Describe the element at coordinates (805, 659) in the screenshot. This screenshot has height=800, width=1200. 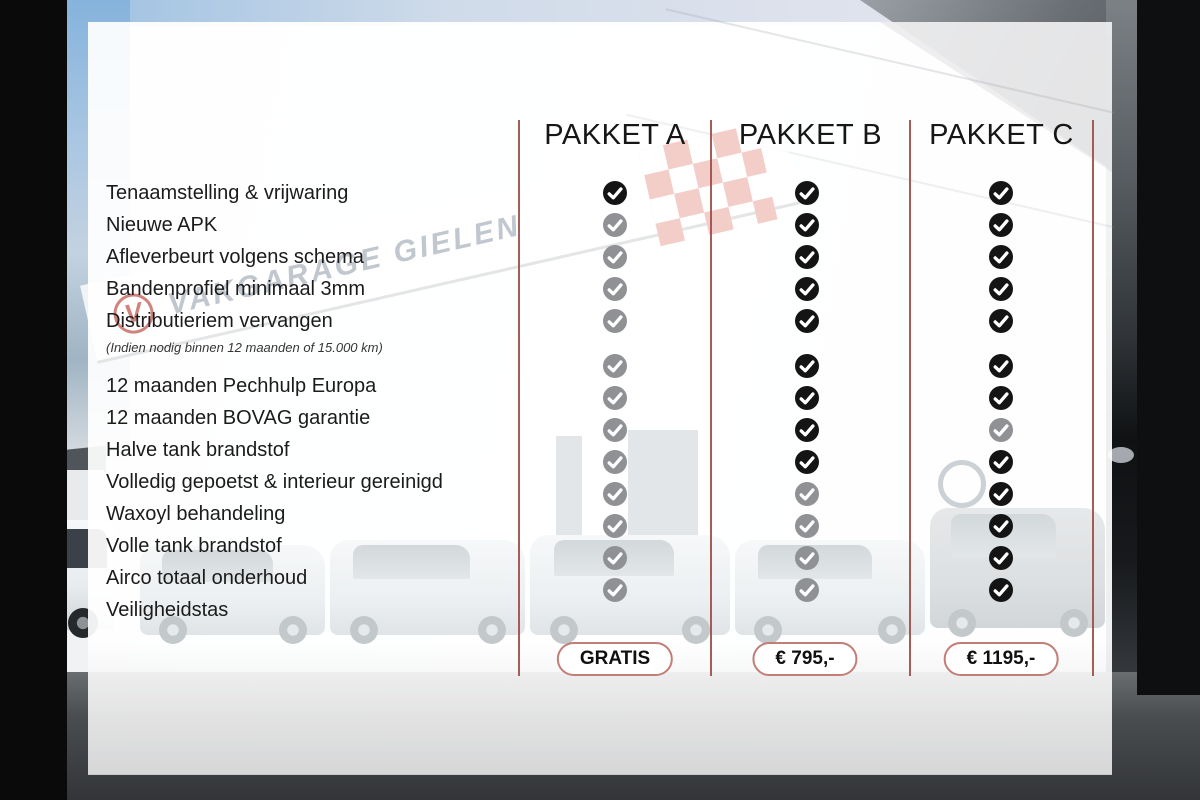
I see `price-pill-b: € 795,-` at that location.